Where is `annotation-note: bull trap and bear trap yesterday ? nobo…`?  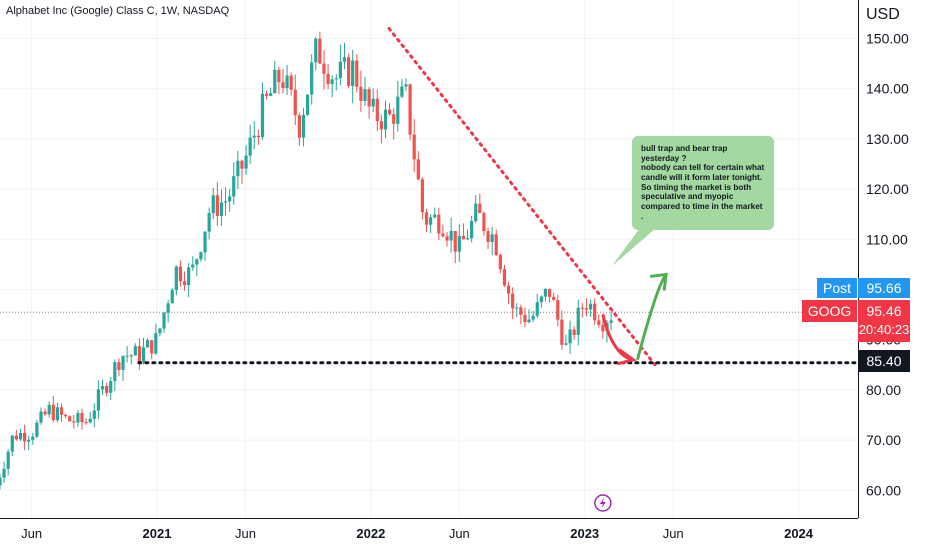 annotation-note: bull trap and bear trap yesterday ? nobo… is located at coordinates (703, 183).